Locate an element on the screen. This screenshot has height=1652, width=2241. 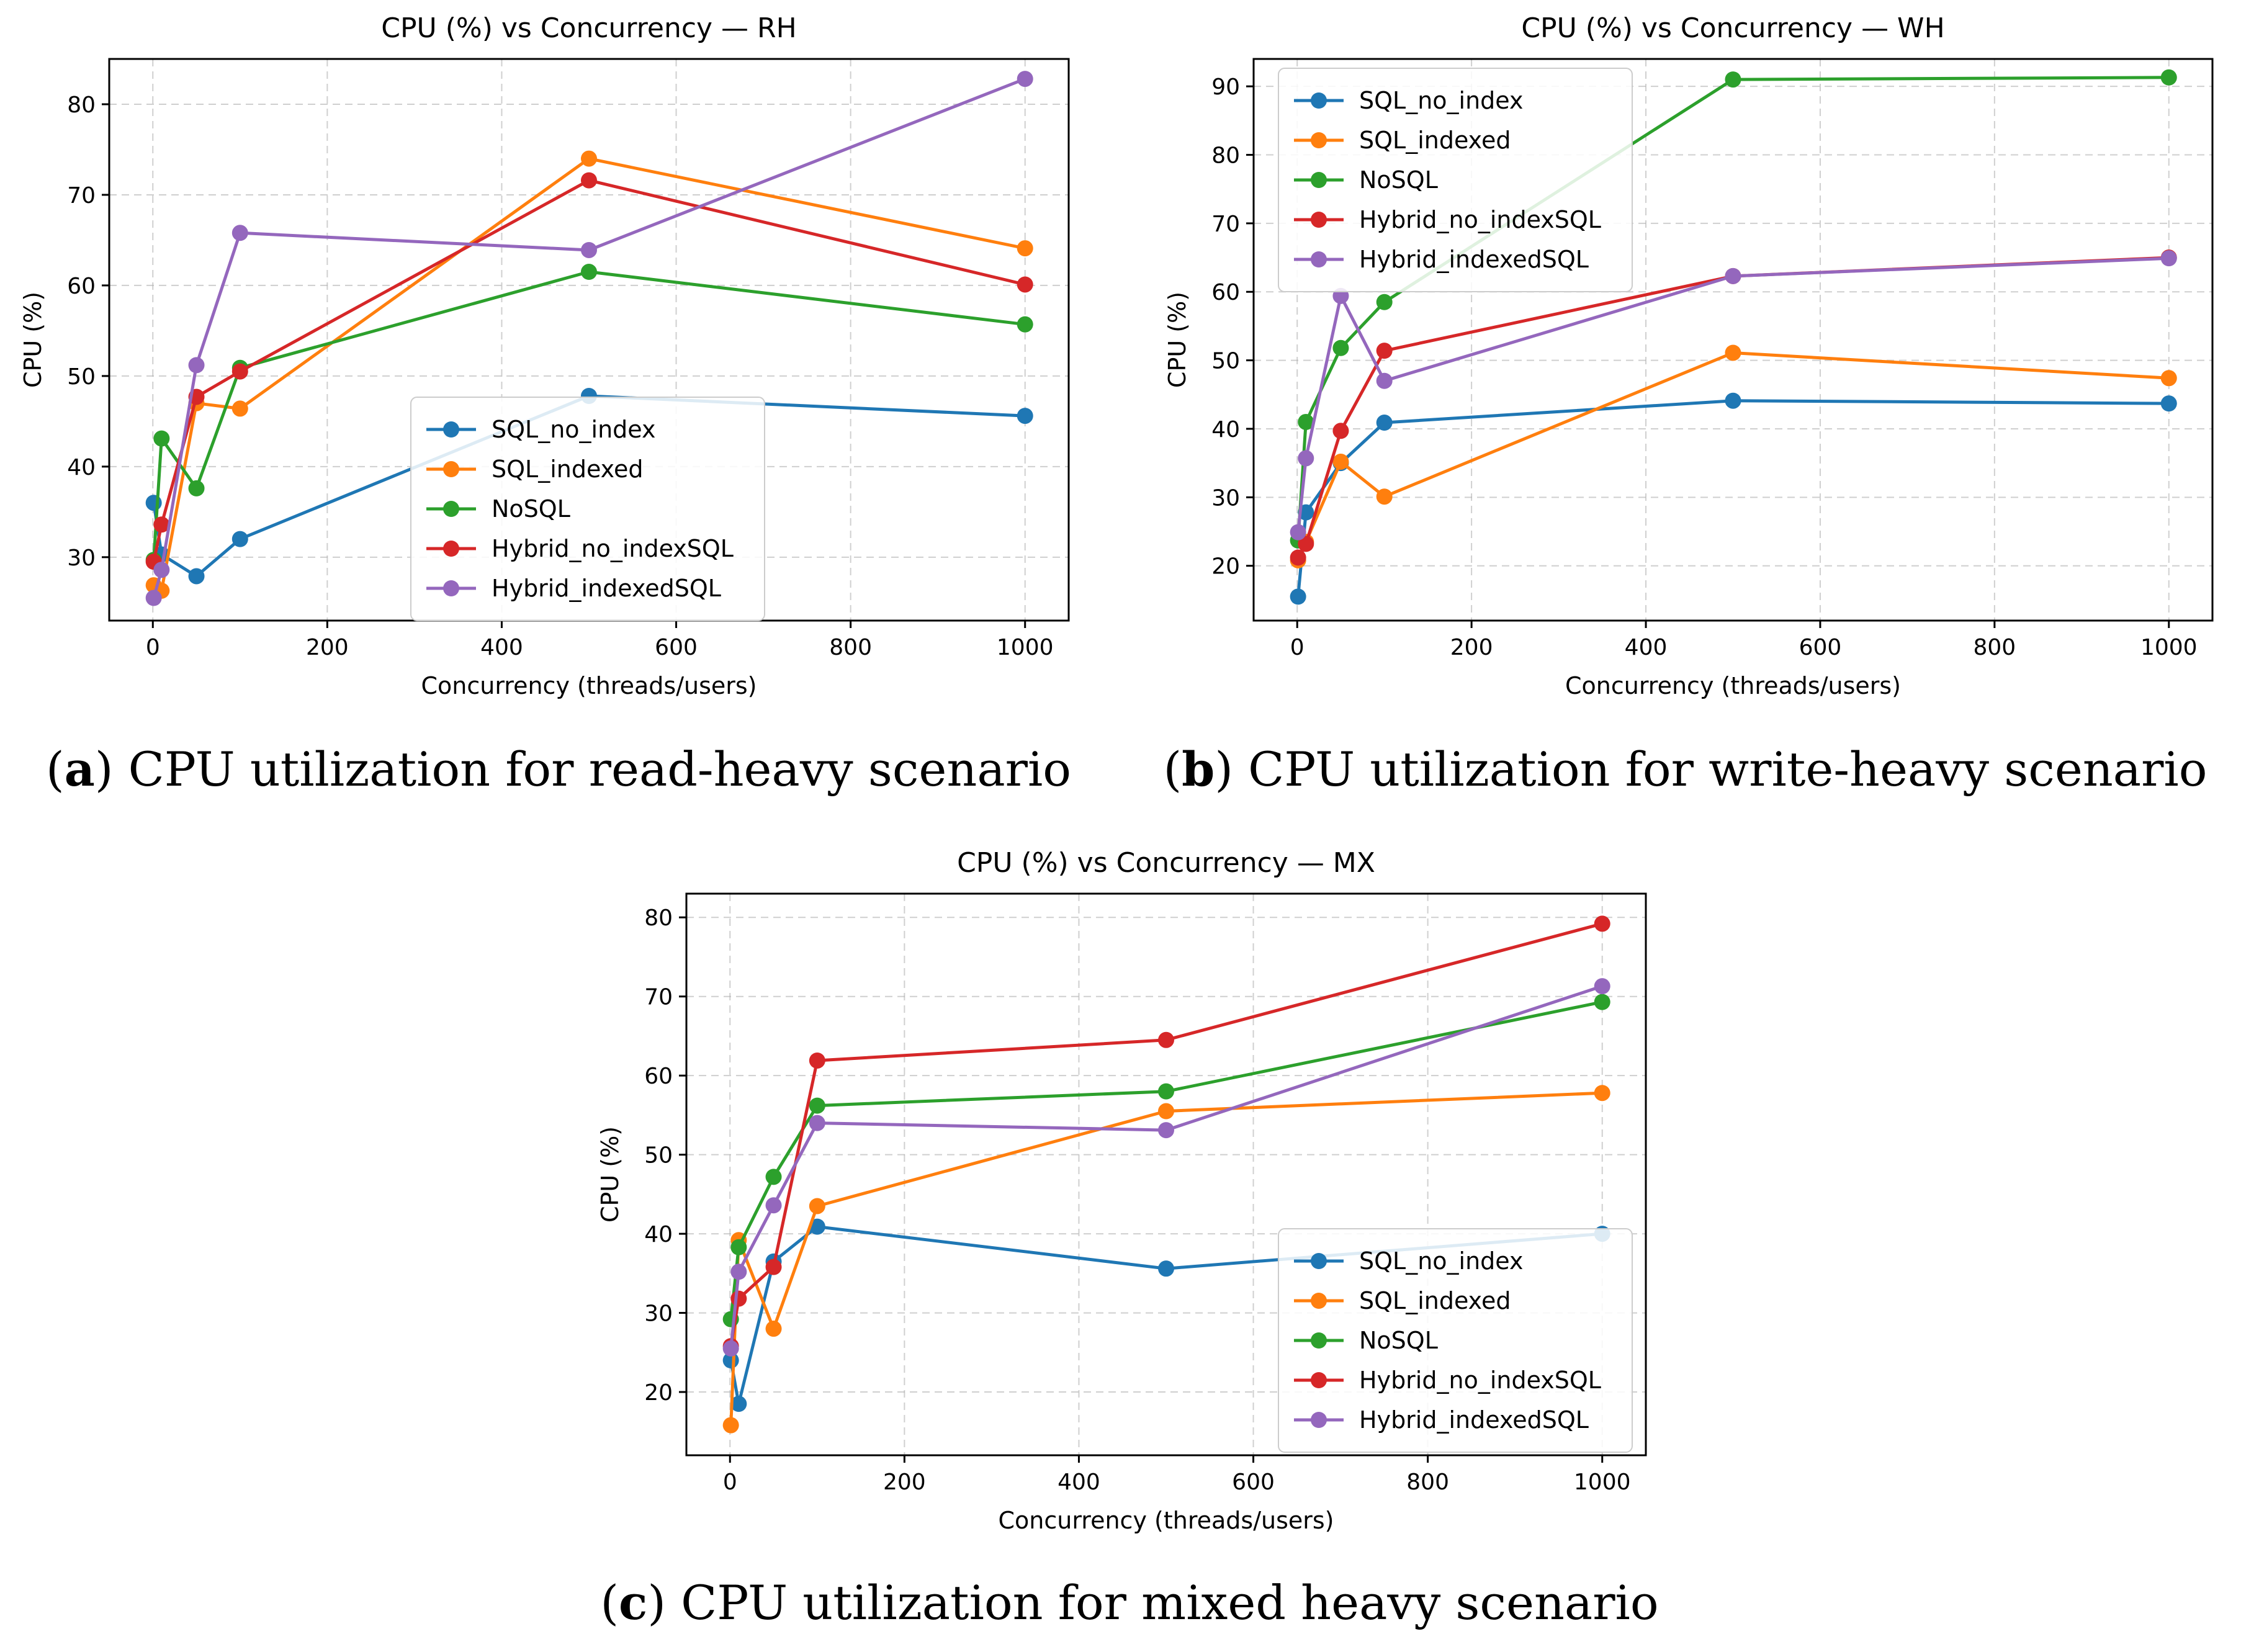
legend-label: SQL_no_index is located at coordinates (1441, 1261).